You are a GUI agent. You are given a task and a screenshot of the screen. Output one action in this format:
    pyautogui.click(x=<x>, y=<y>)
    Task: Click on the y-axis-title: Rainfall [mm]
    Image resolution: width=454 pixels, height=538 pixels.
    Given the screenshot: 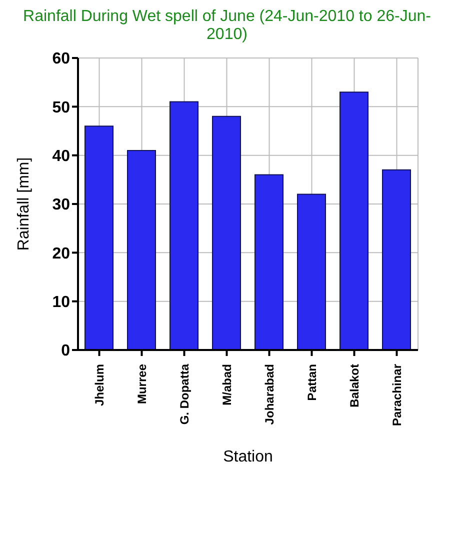 What is the action you would take?
    pyautogui.click(x=24, y=204)
    